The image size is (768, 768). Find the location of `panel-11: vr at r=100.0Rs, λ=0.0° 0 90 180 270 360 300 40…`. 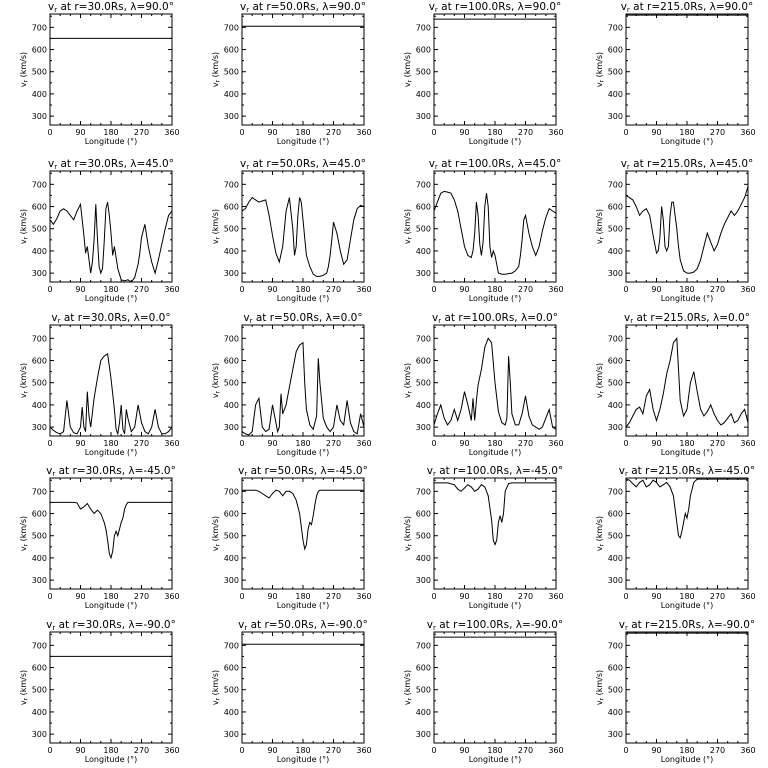

panel-11: vr at r=100.0Rs, λ=0.0° 0 90 180 270 360 300 40… is located at coordinates (483, 384).